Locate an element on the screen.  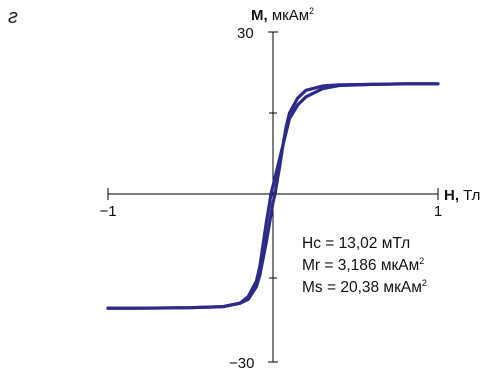
panel-label: г is located at coordinates (13, 17).